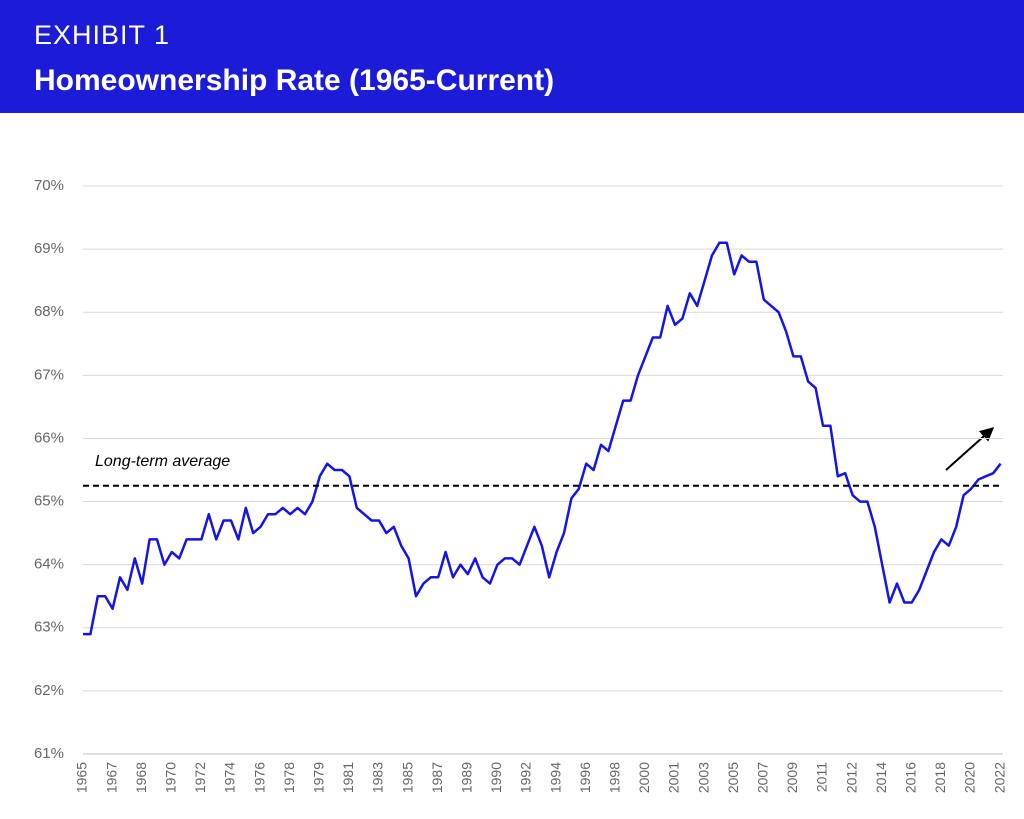  Describe the element at coordinates (940, 777) in the screenshot. I see `x-tick-label: 2018` at that location.